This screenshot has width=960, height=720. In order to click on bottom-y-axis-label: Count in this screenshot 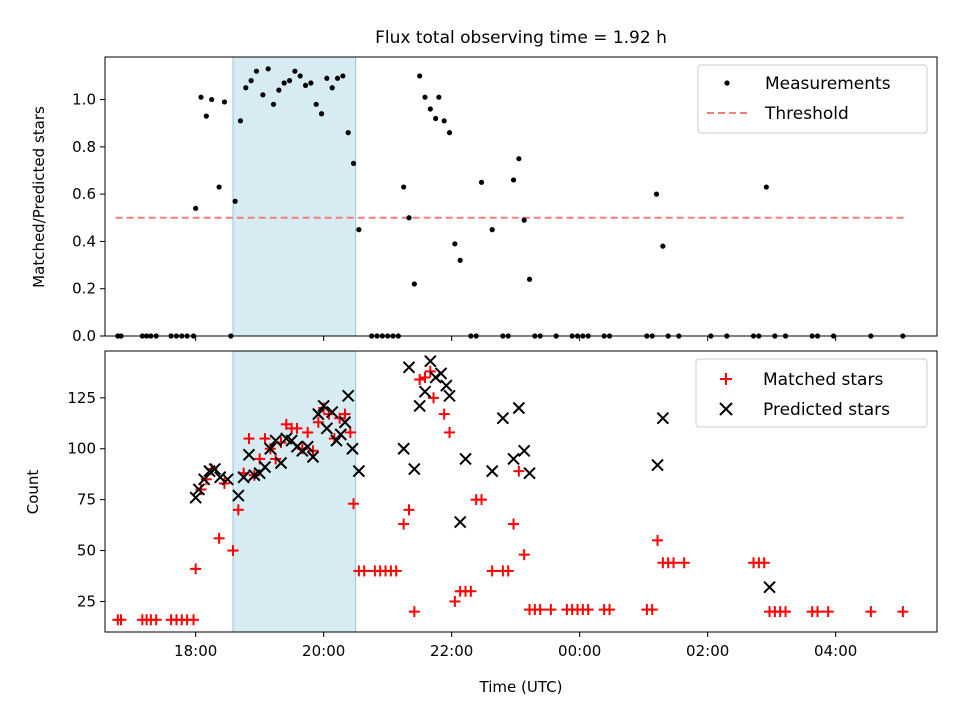, I will do `click(33, 492)`.